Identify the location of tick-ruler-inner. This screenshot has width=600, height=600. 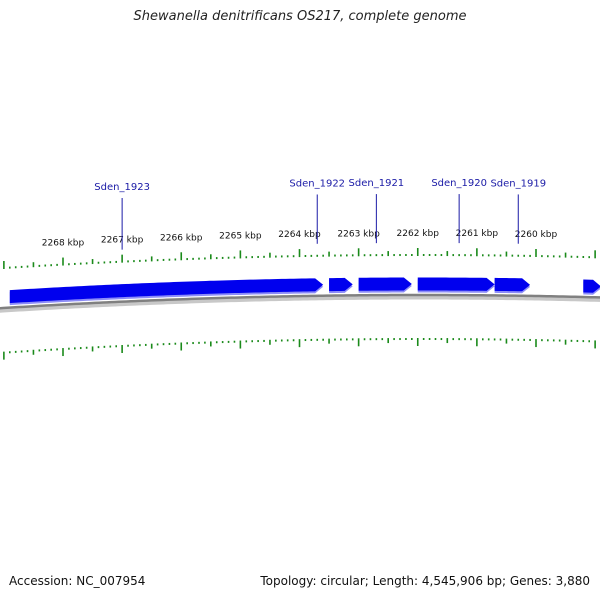
(299, 349).